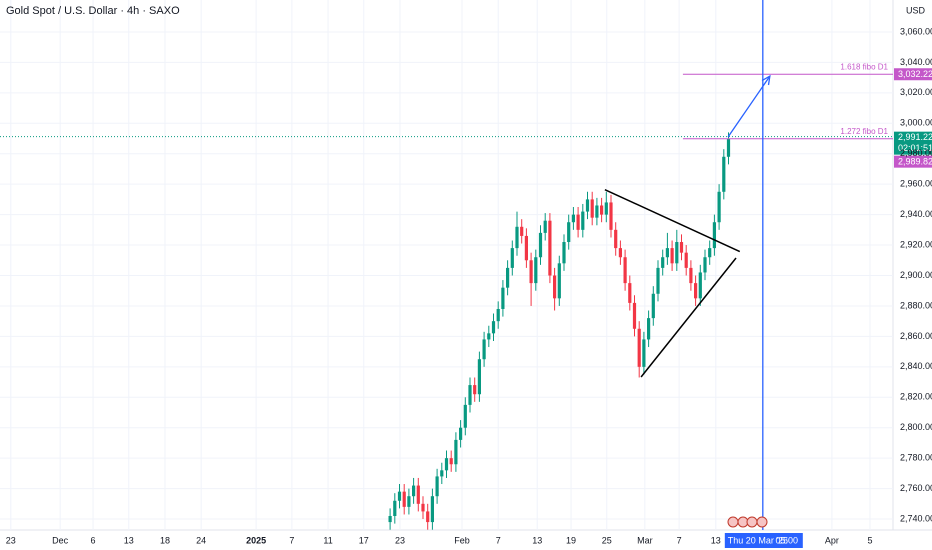 The width and height of the screenshot is (932, 550). Describe the element at coordinates (916, 214) in the screenshot. I see `y-tick-label: 2,940.00` at that location.